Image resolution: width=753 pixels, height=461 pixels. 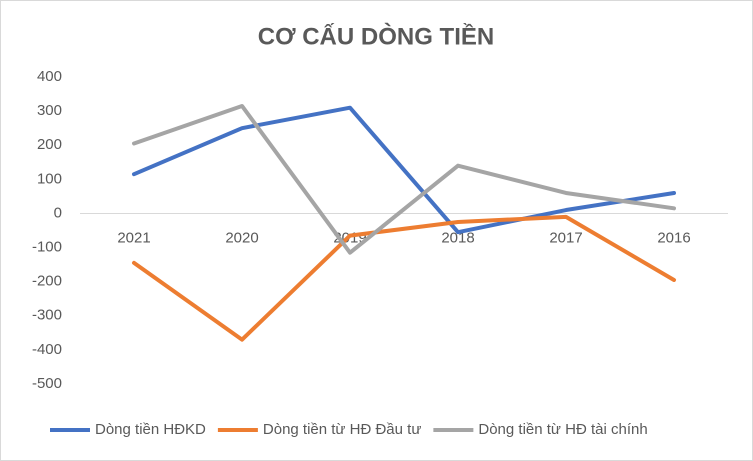 I want to click on chart-title: CƠ CẤU DÒNG TIỀN, so click(x=376, y=36).